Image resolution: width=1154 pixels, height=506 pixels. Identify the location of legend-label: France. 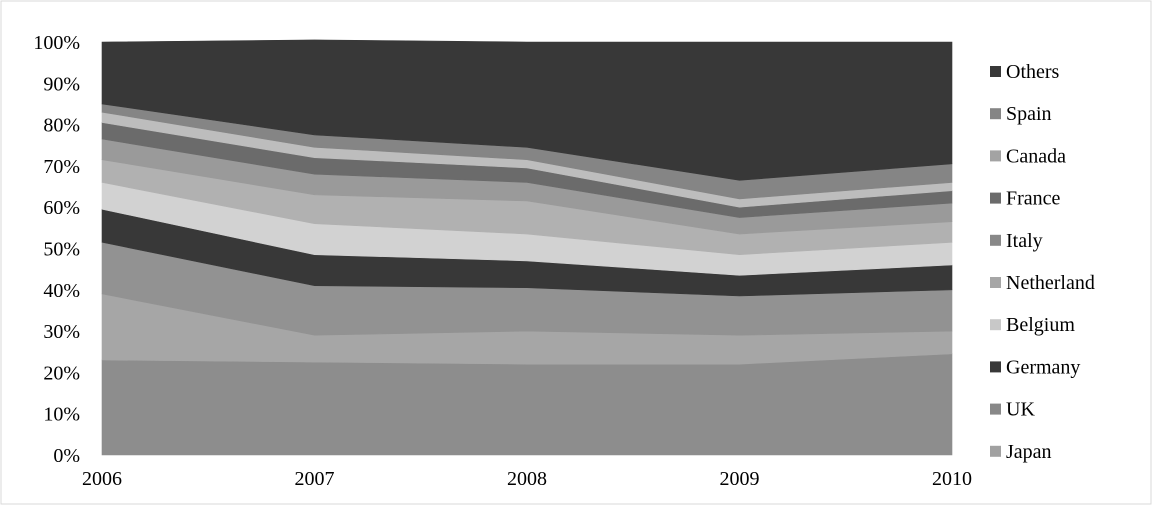
(1033, 199).